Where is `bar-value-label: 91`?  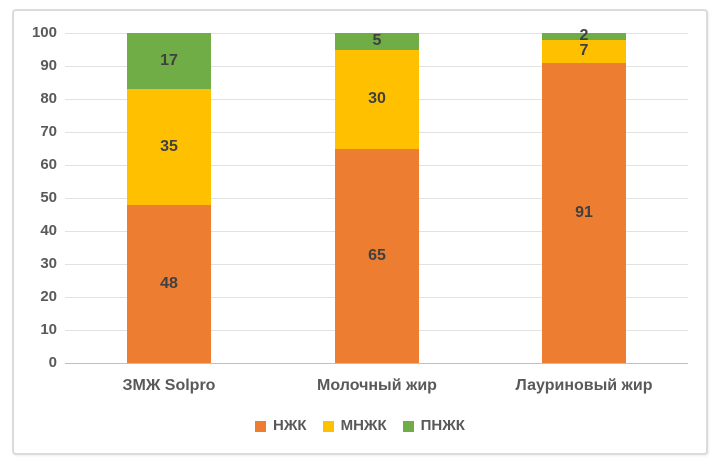 bar-value-label: 91 is located at coordinates (584, 212).